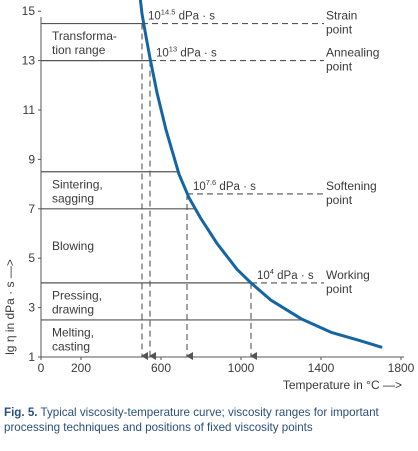 The height and width of the screenshot is (451, 418). What do you see at coordinates (73, 198) in the screenshot?
I see `range-label: sagging` at bounding box center [73, 198].